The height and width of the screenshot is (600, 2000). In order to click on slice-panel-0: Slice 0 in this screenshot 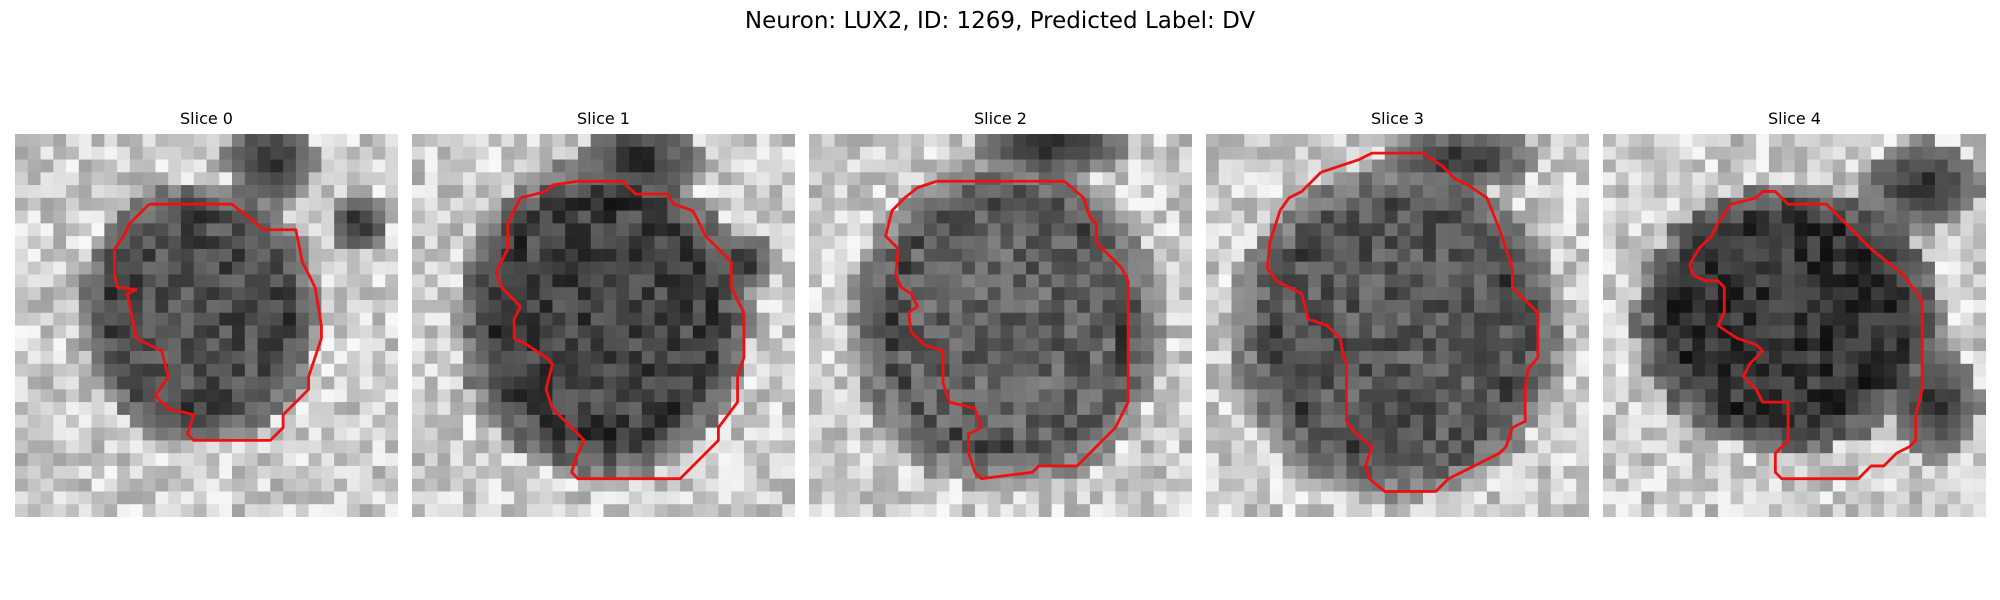, I will do `click(206, 312)`.